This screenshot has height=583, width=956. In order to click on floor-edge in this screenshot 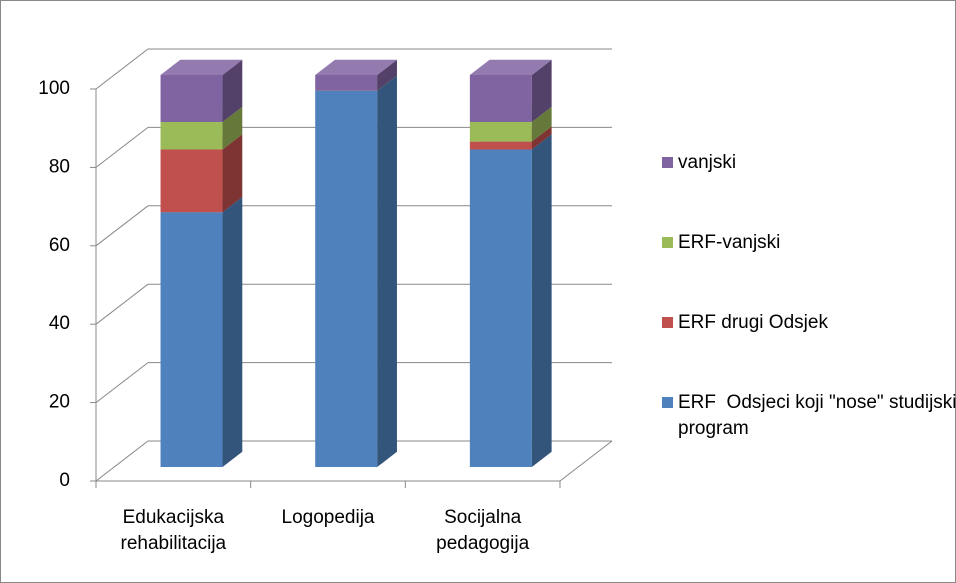, I will do `click(586, 461)`.